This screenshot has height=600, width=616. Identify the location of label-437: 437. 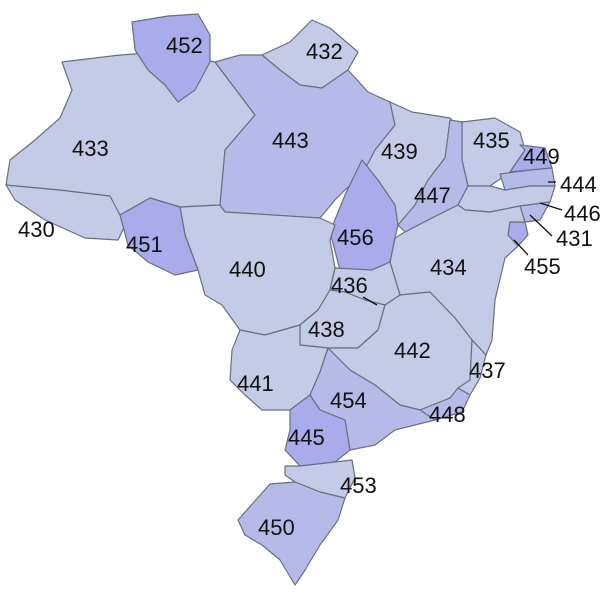
(487, 370).